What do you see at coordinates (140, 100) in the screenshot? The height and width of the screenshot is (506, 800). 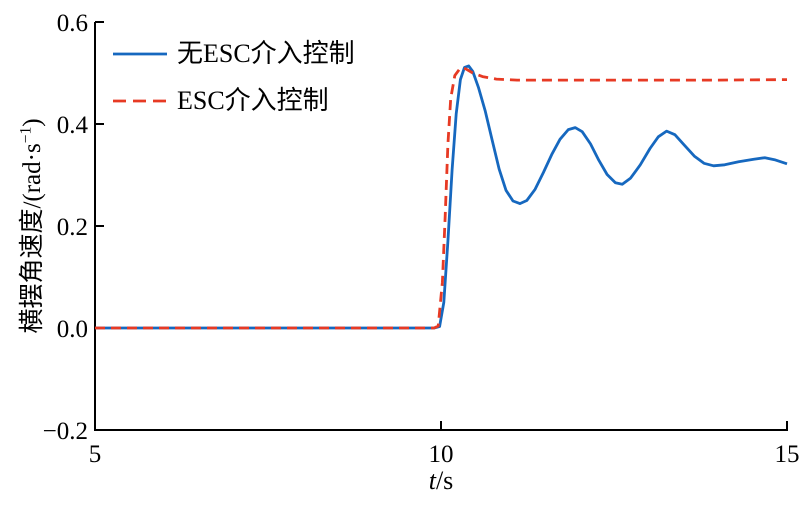 I see `legend-line-dashed-icon` at bounding box center [140, 100].